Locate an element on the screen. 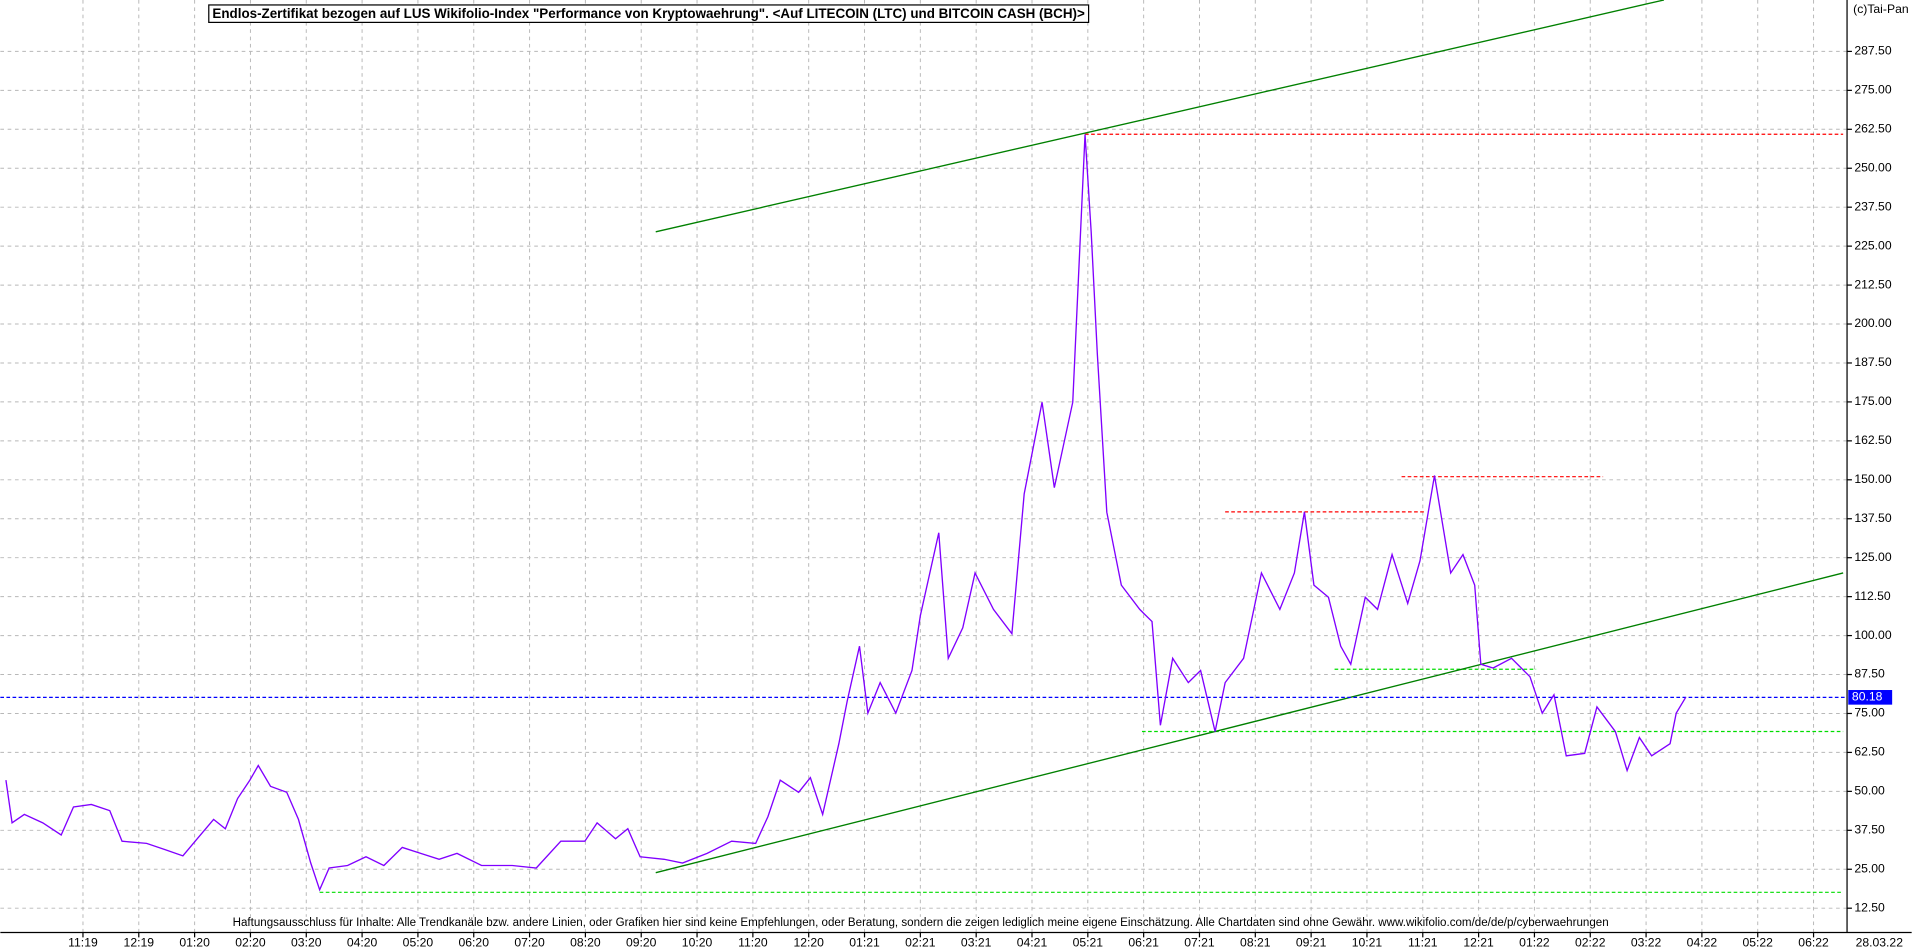  y-tick-label: 175.00 is located at coordinates (1872, 401).